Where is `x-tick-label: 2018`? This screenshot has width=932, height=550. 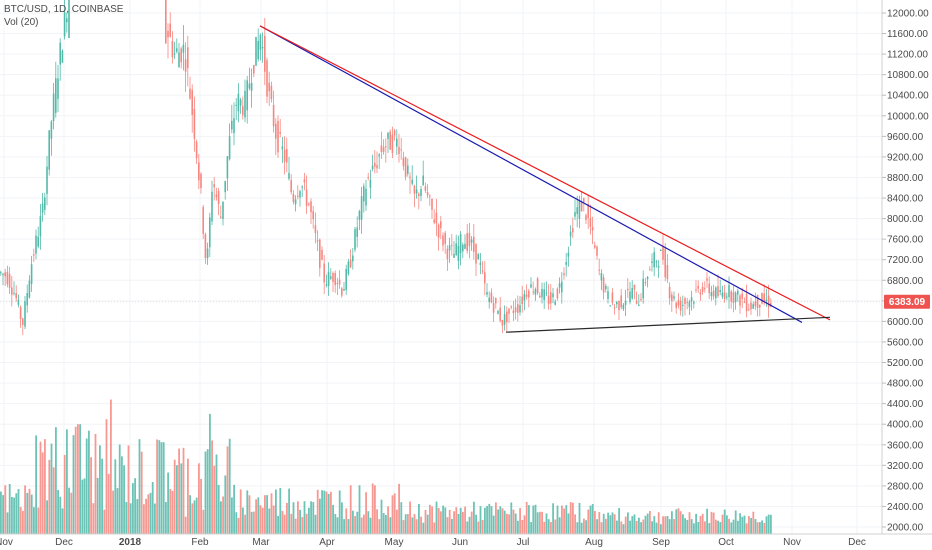 x-tick-label: 2018 is located at coordinates (130, 542).